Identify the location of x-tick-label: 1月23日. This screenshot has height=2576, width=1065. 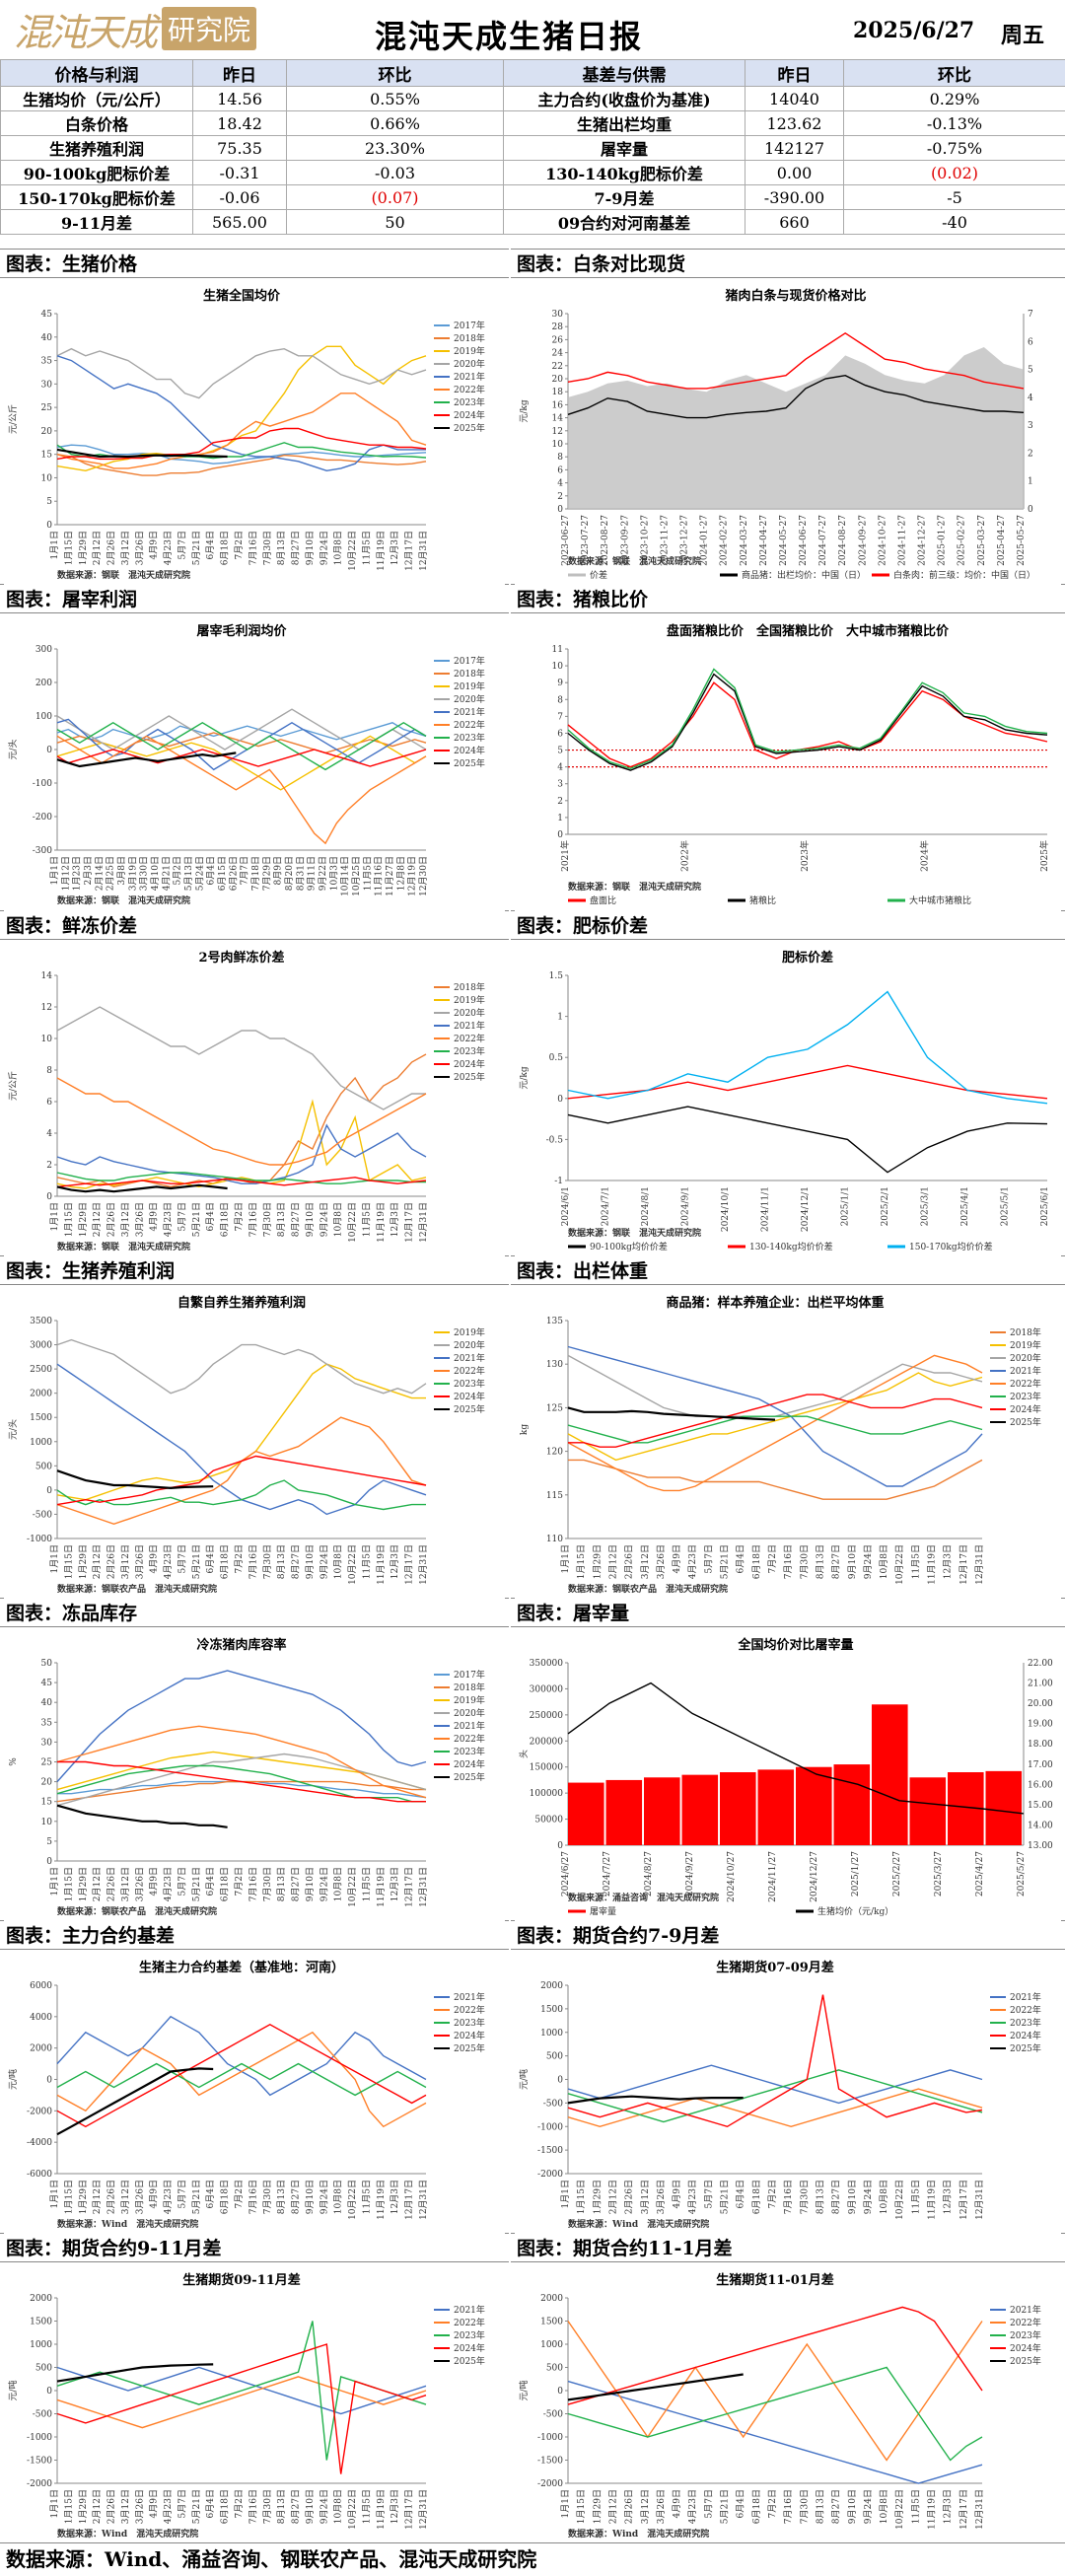
(77, 873).